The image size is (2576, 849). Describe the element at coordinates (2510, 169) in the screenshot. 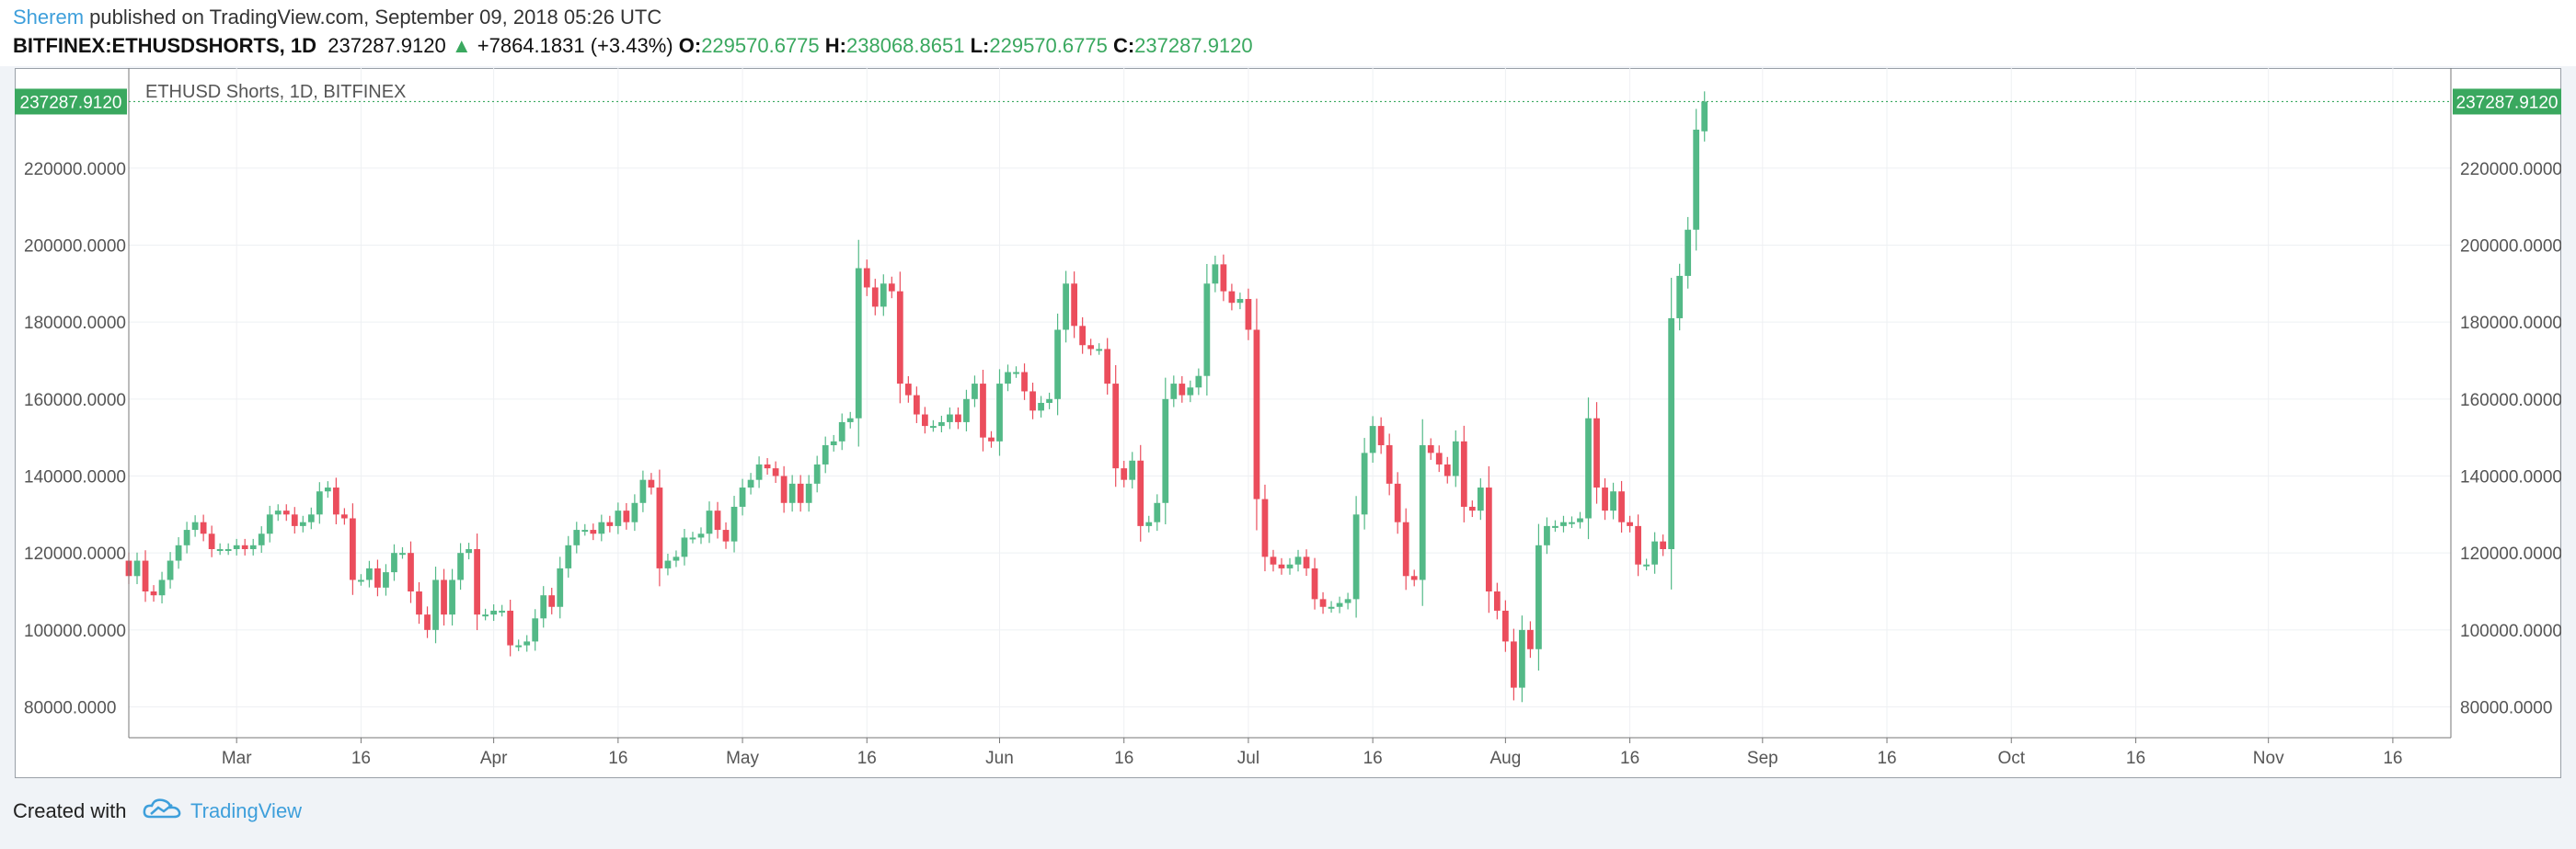

I see `y-tick-label-right: 220000.0000` at that location.